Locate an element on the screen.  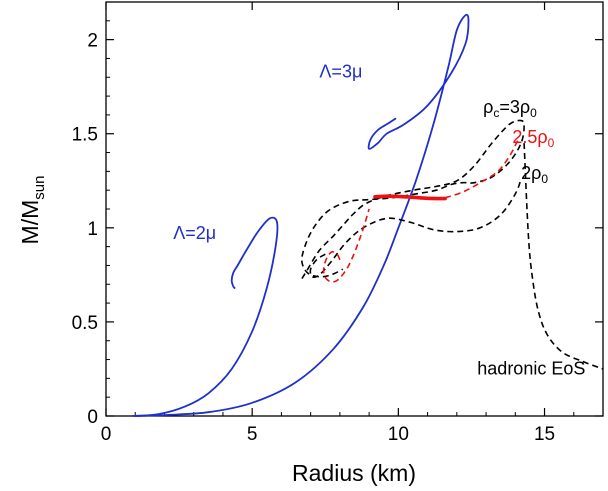
annotation-rho25: 2.5ρ0 is located at coordinates (533, 138).